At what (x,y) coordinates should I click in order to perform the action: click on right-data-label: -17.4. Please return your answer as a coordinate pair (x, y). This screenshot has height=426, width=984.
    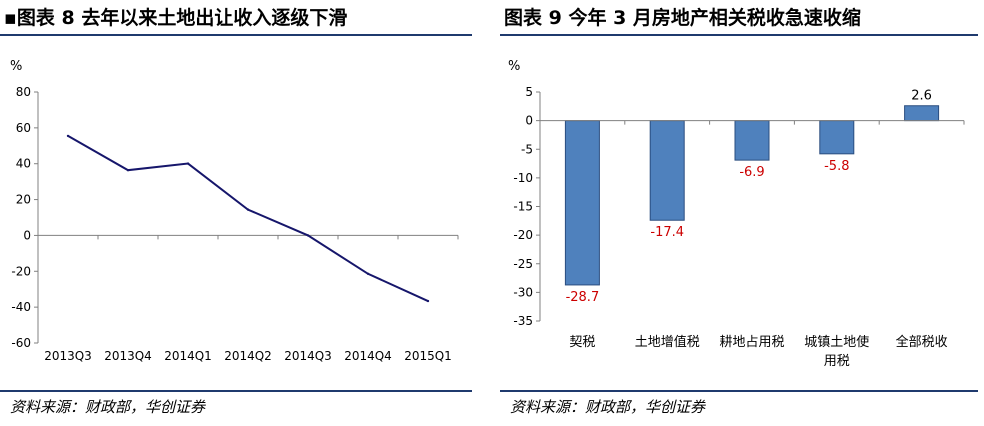
    Looking at the image, I should click on (667, 232).